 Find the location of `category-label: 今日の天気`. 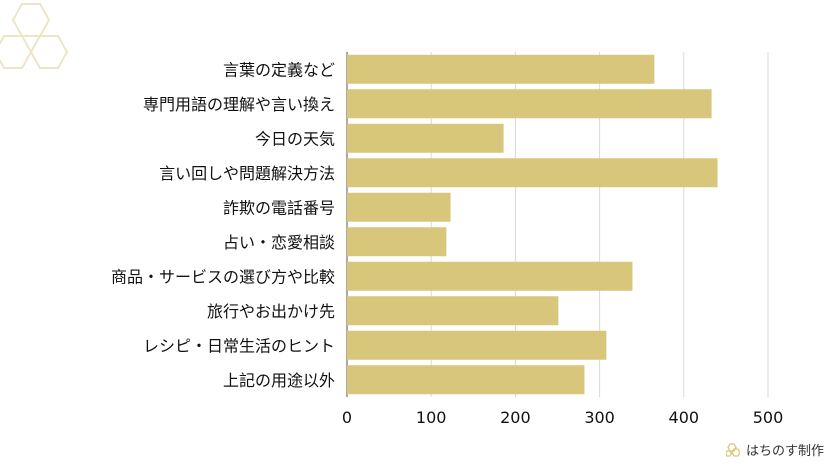

category-label: 今日の天気 is located at coordinates (295, 138).